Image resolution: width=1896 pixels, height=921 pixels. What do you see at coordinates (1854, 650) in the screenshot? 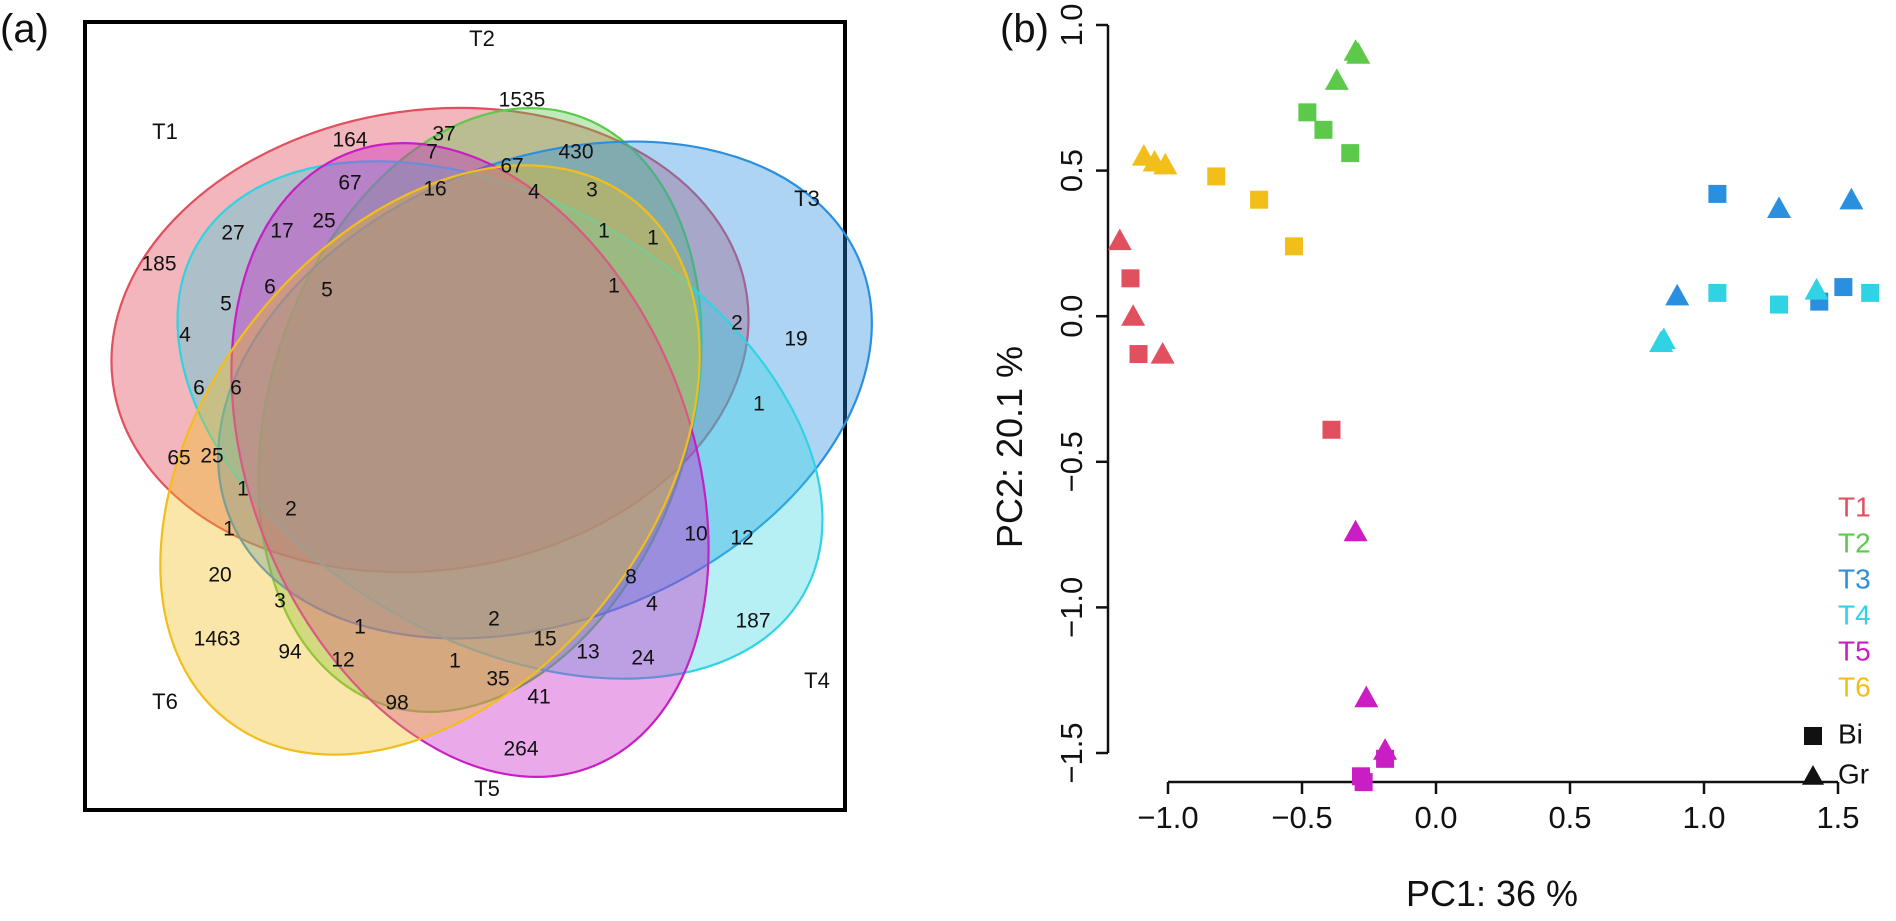
I see `legend-entry-t5: T5` at bounding box center [1854, 650].